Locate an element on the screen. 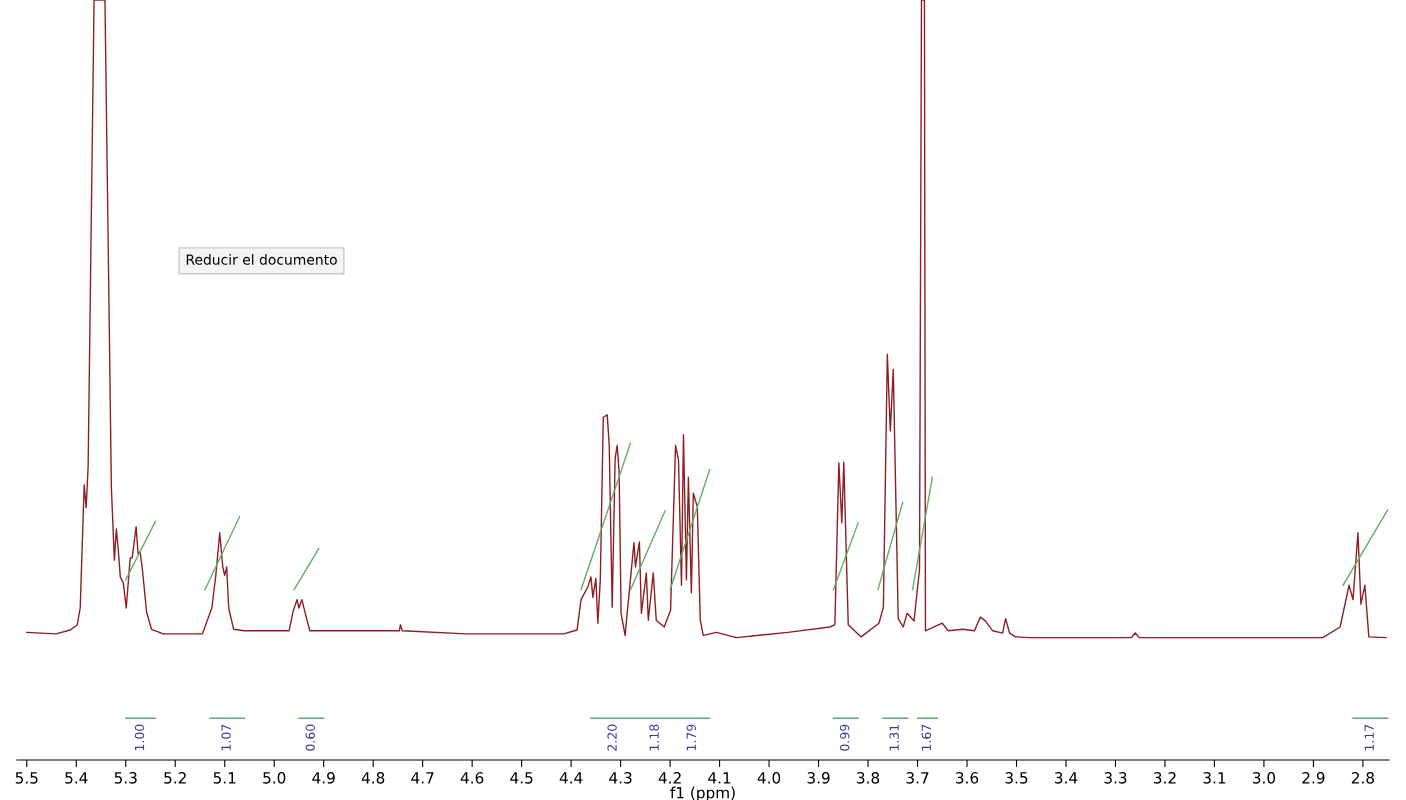  annotation: 1.07 is located at coordinates (226, 737).